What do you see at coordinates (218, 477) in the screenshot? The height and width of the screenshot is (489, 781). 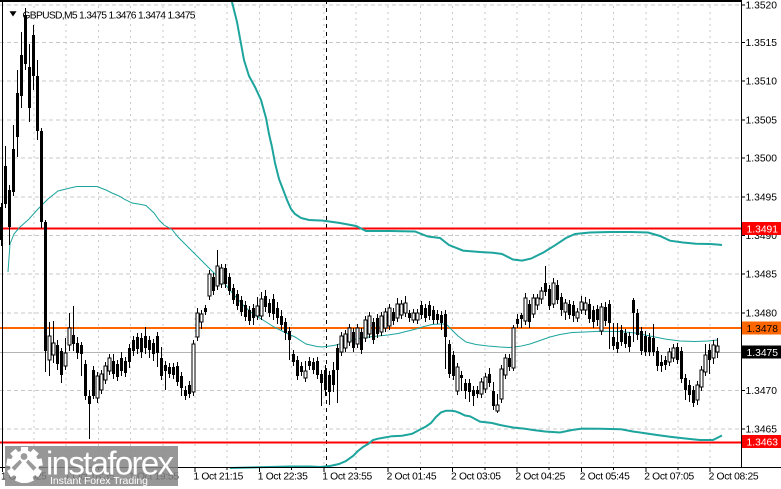 I see `svg-text: 1 Oct 21:15` at bounding box center [218, 477].